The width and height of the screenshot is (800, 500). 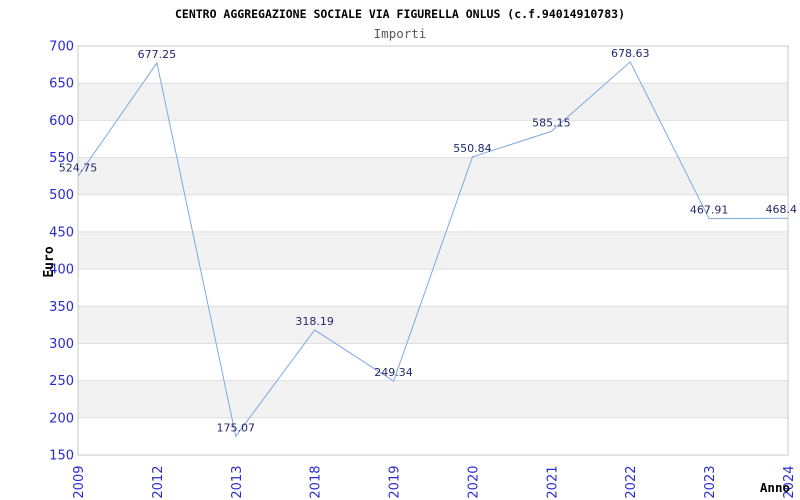 I want to click on y-tick-label: 250, so click(x=61, y=381).